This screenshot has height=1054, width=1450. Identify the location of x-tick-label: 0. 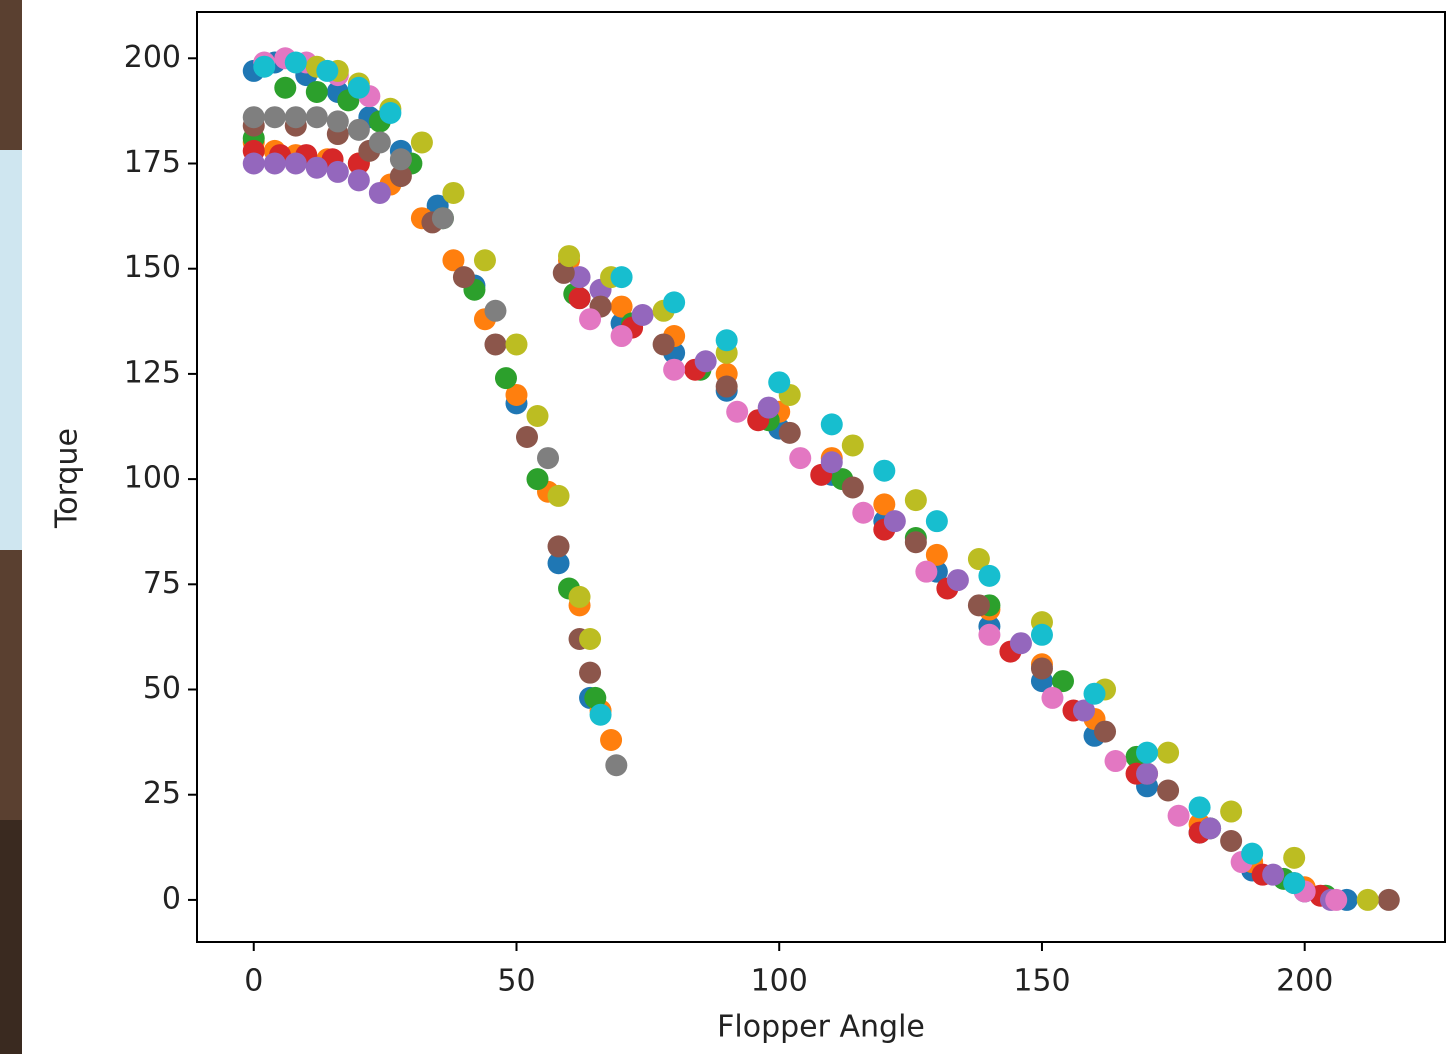
(253, 981).